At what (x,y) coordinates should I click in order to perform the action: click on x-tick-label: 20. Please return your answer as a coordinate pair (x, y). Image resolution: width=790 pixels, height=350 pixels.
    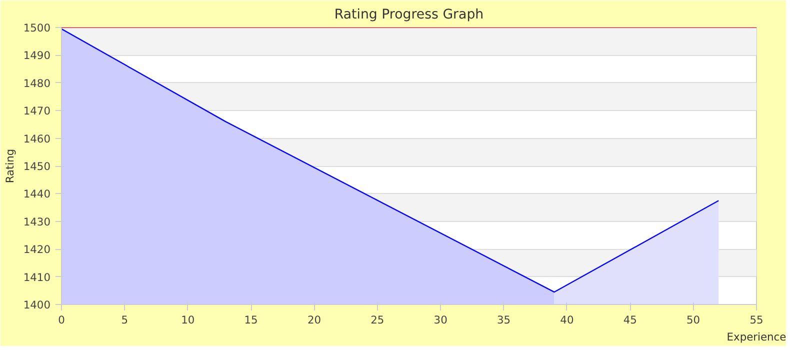
    Looking at the image, I should click on (314, 320).